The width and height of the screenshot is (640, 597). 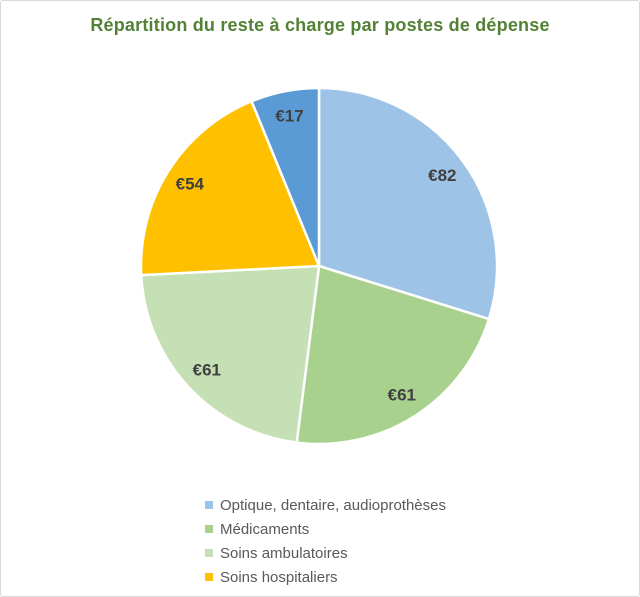 What do you see at coordinates (284, 553) in the screenshot?
I see `legend-item-label: Soins ambulatoires` at bounding box center [284, 553].